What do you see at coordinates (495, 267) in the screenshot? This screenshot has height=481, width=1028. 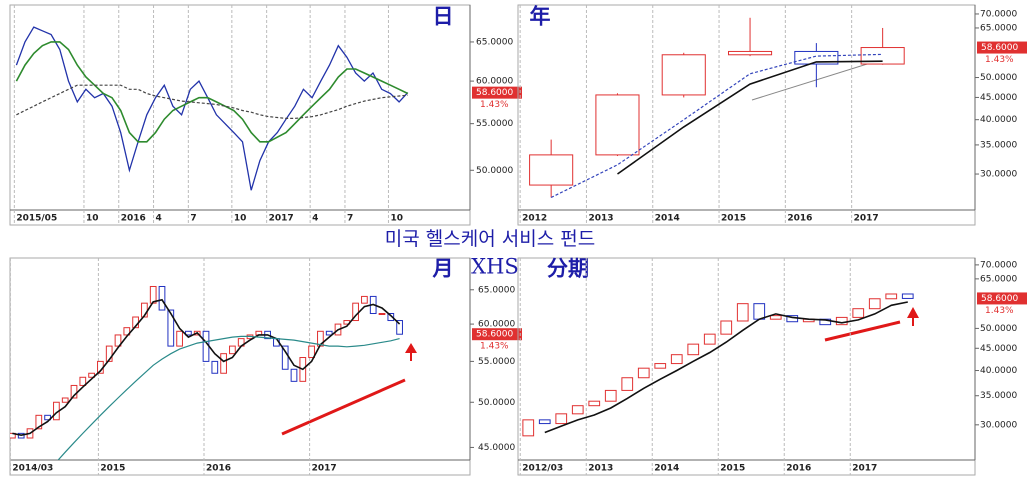 I see `ticker: XHS` at bounding box center [495, 267].